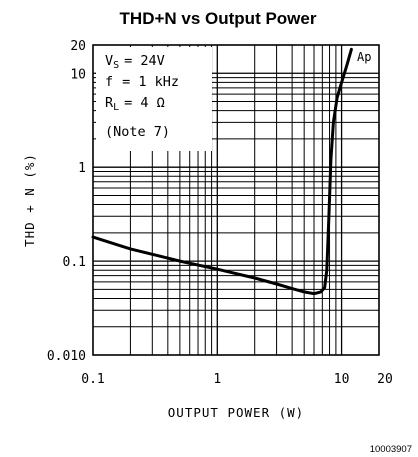 The width and height of the screenshot is (418, 457). Describe the element at coordinates (342, 379) in the screenshot. I see `x-tick-label: 10` at that location.